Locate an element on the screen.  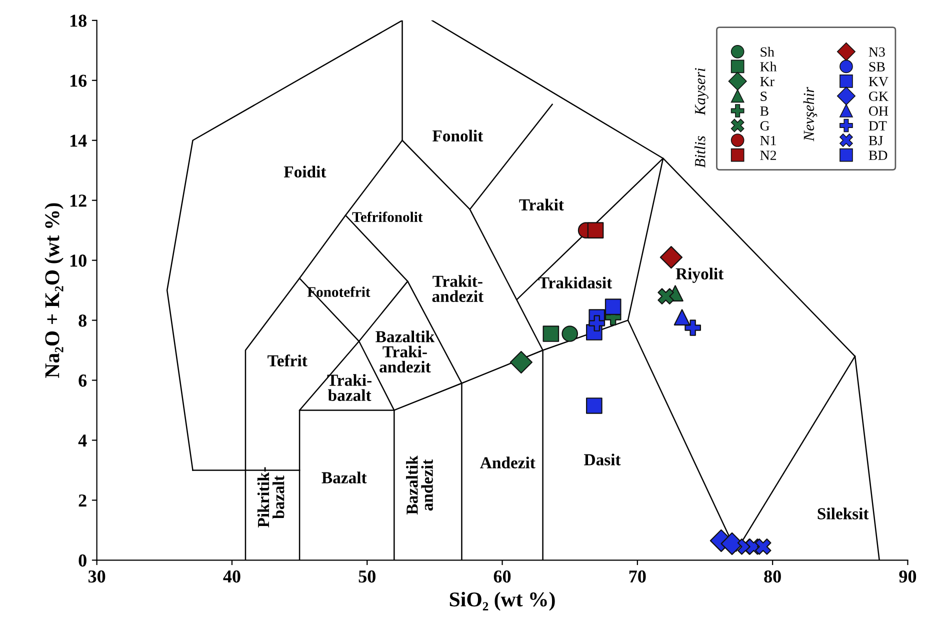
annotation: Tefrit is located at coordinates (288, 360).